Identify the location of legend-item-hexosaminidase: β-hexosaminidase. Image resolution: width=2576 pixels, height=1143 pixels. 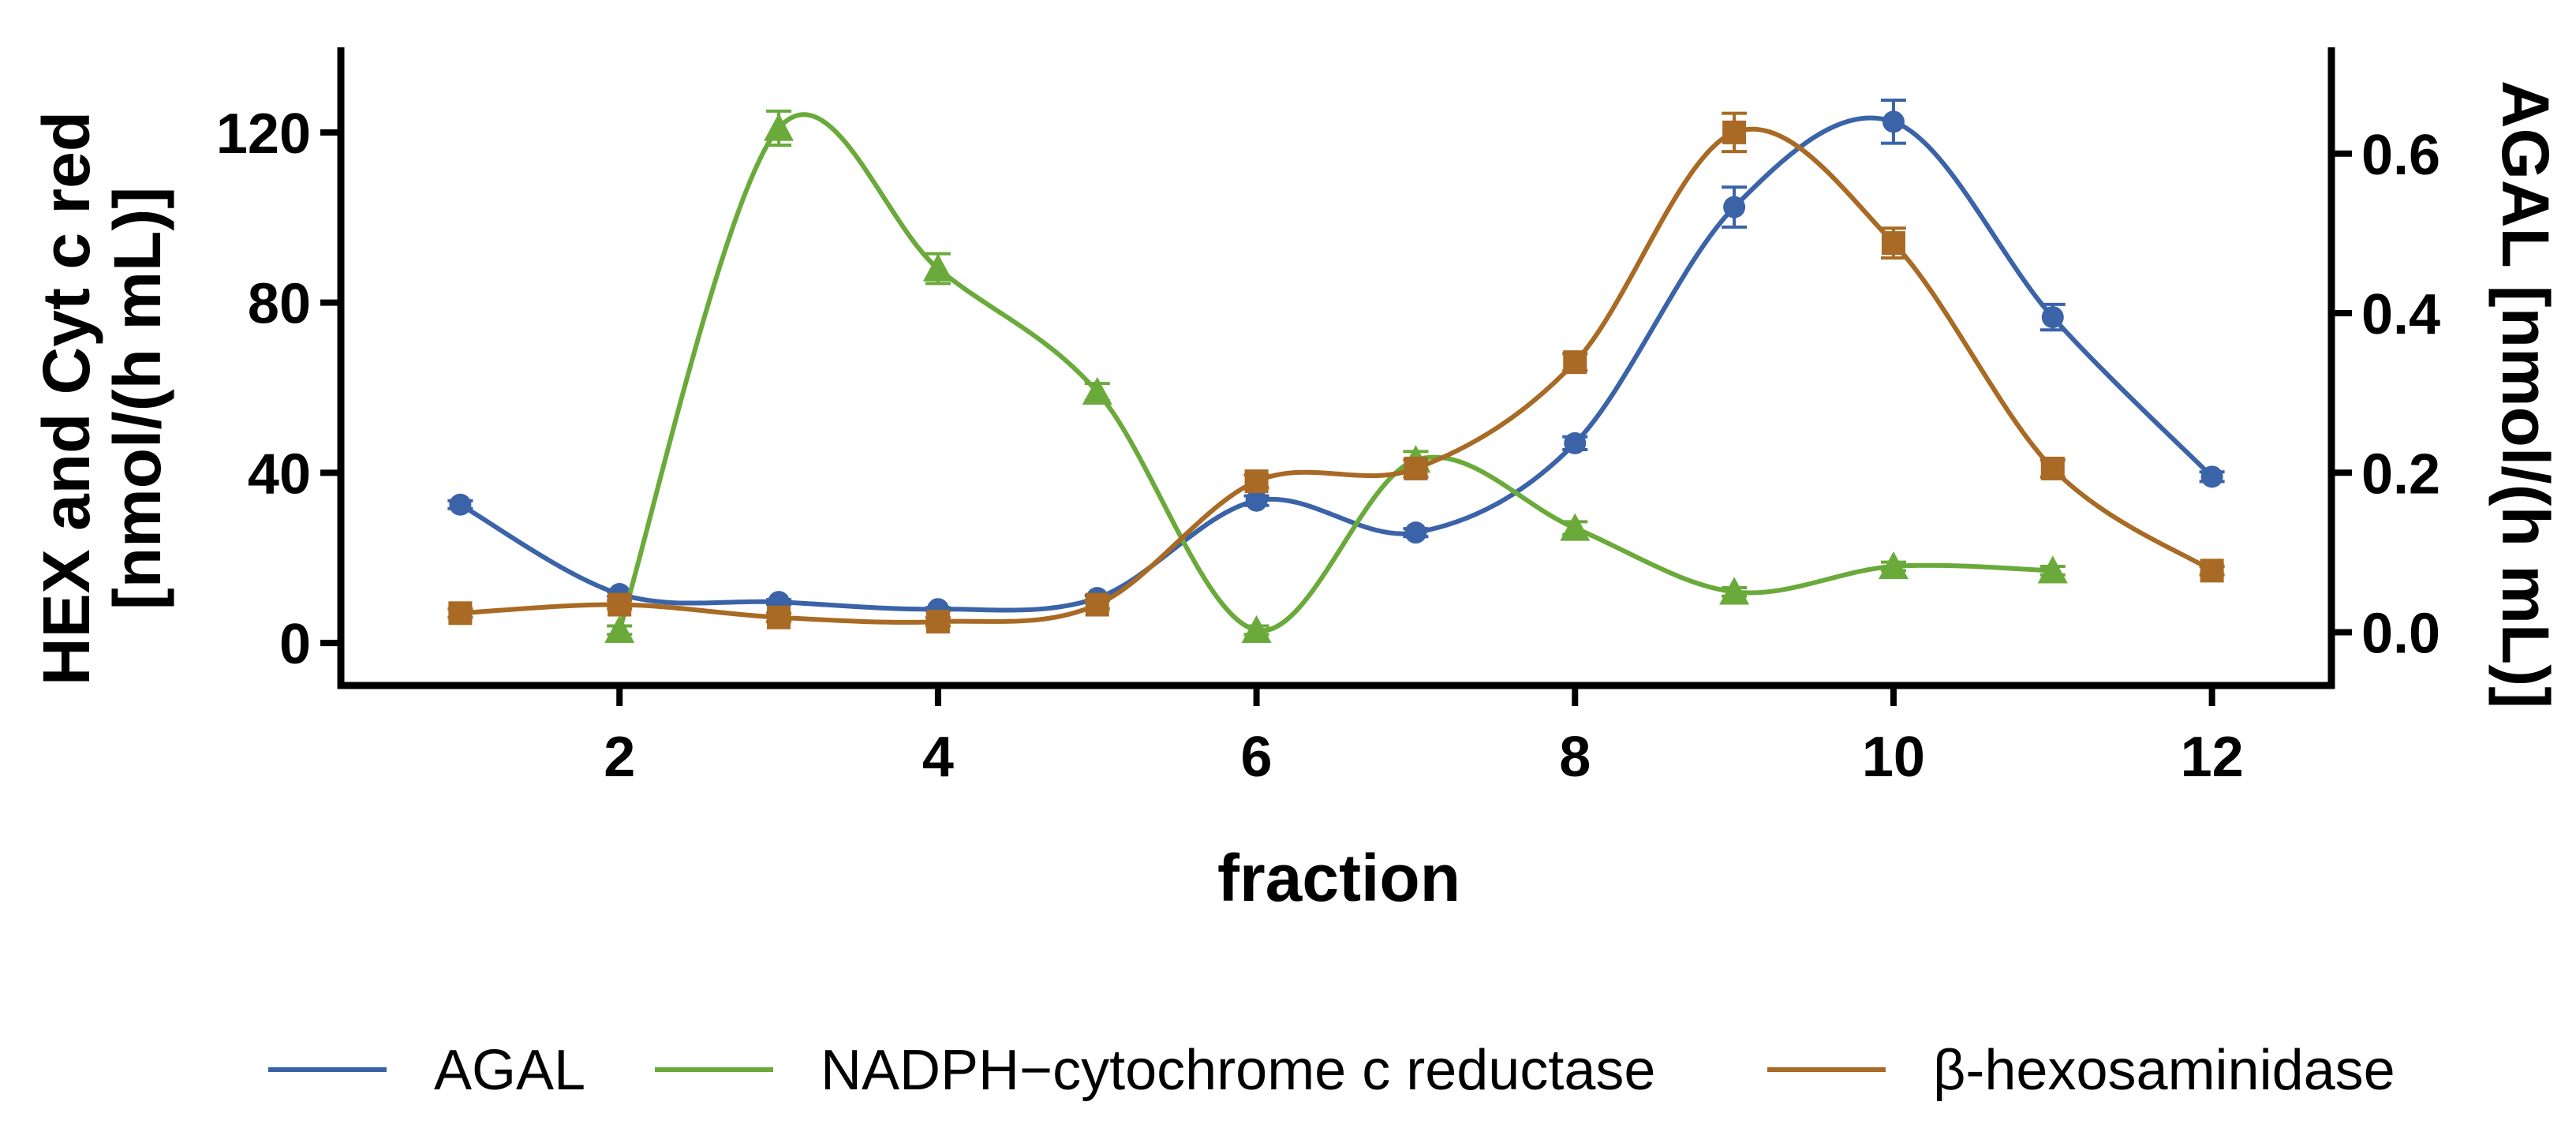
(2081, 1070).